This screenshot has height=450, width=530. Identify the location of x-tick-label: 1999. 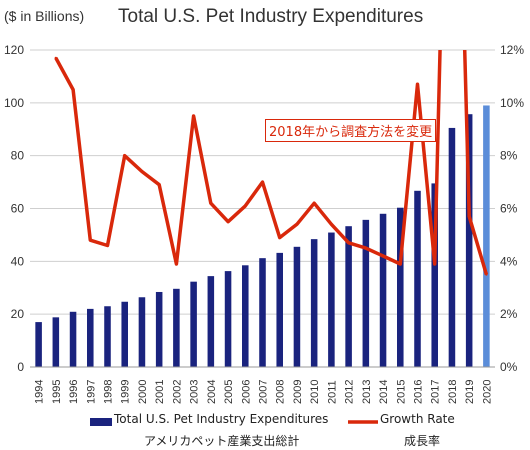
(126, 392).